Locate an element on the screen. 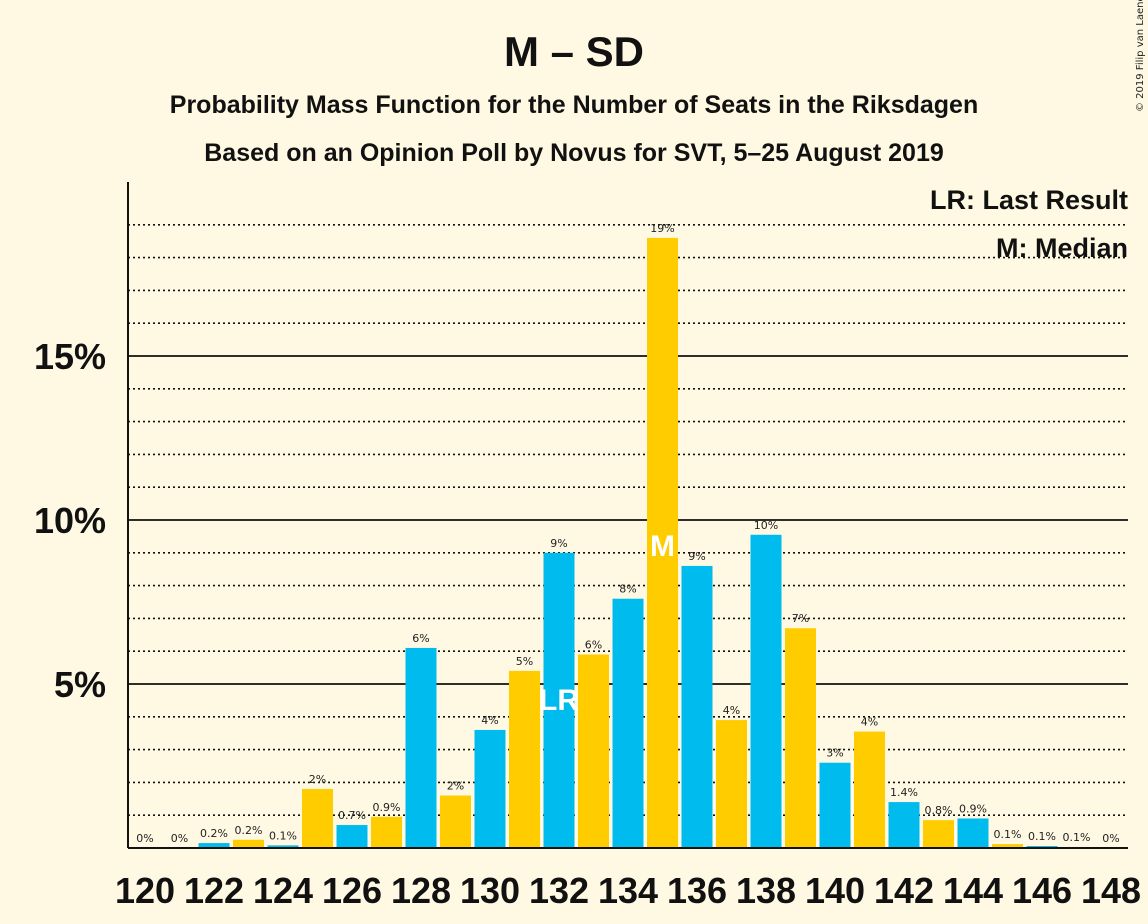 This screenshot has width=1148, height=924. bar-value-label: 0.8% is located at coordinates (939, 810).